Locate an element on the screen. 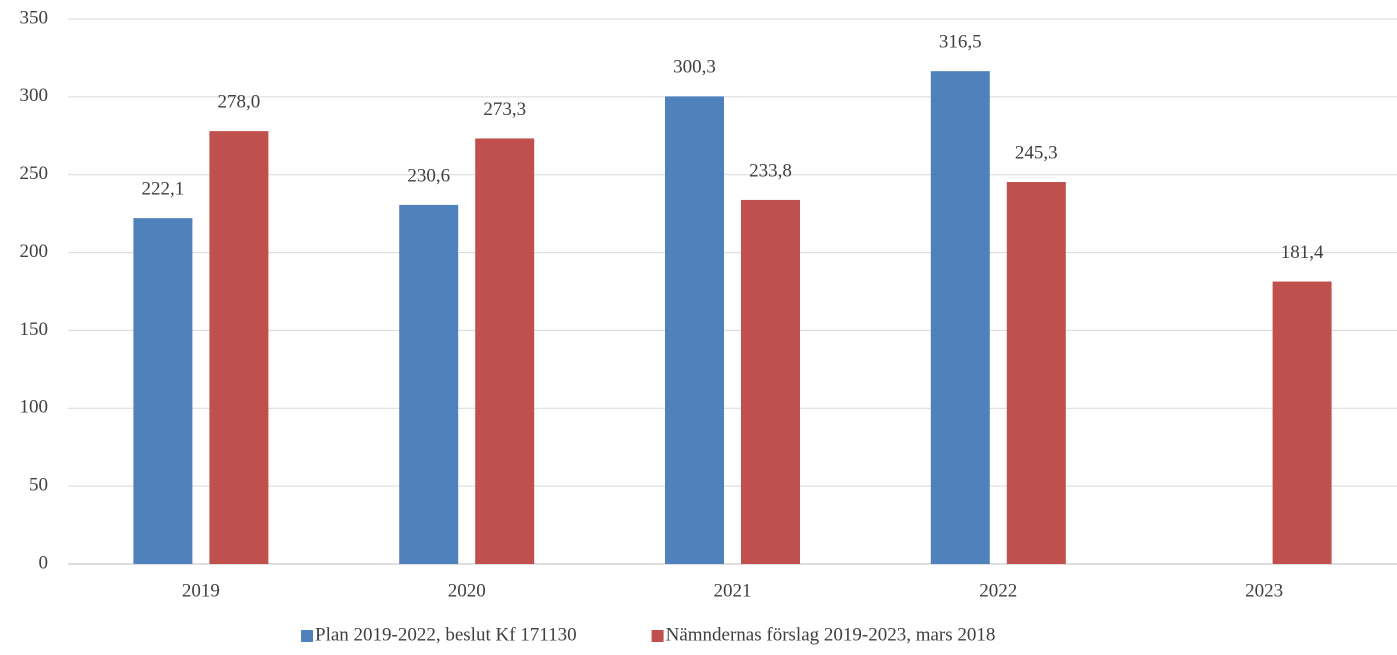 This screenshot has width=1397, height=655. y-tick-label: 50 is located at coordinates (38, 485).